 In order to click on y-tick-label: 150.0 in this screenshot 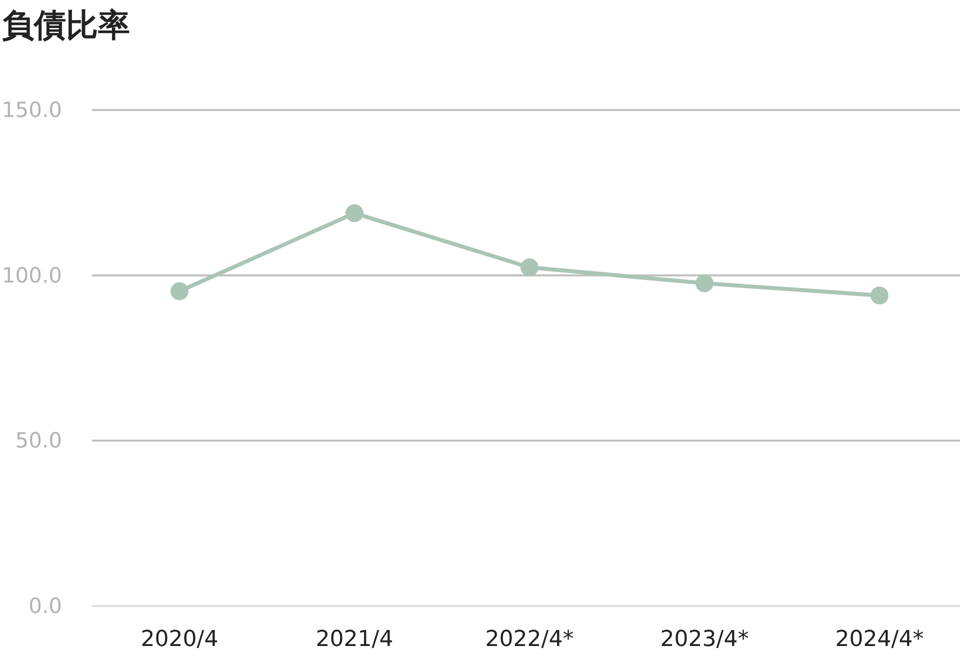, I will do `click(32, 110)`.